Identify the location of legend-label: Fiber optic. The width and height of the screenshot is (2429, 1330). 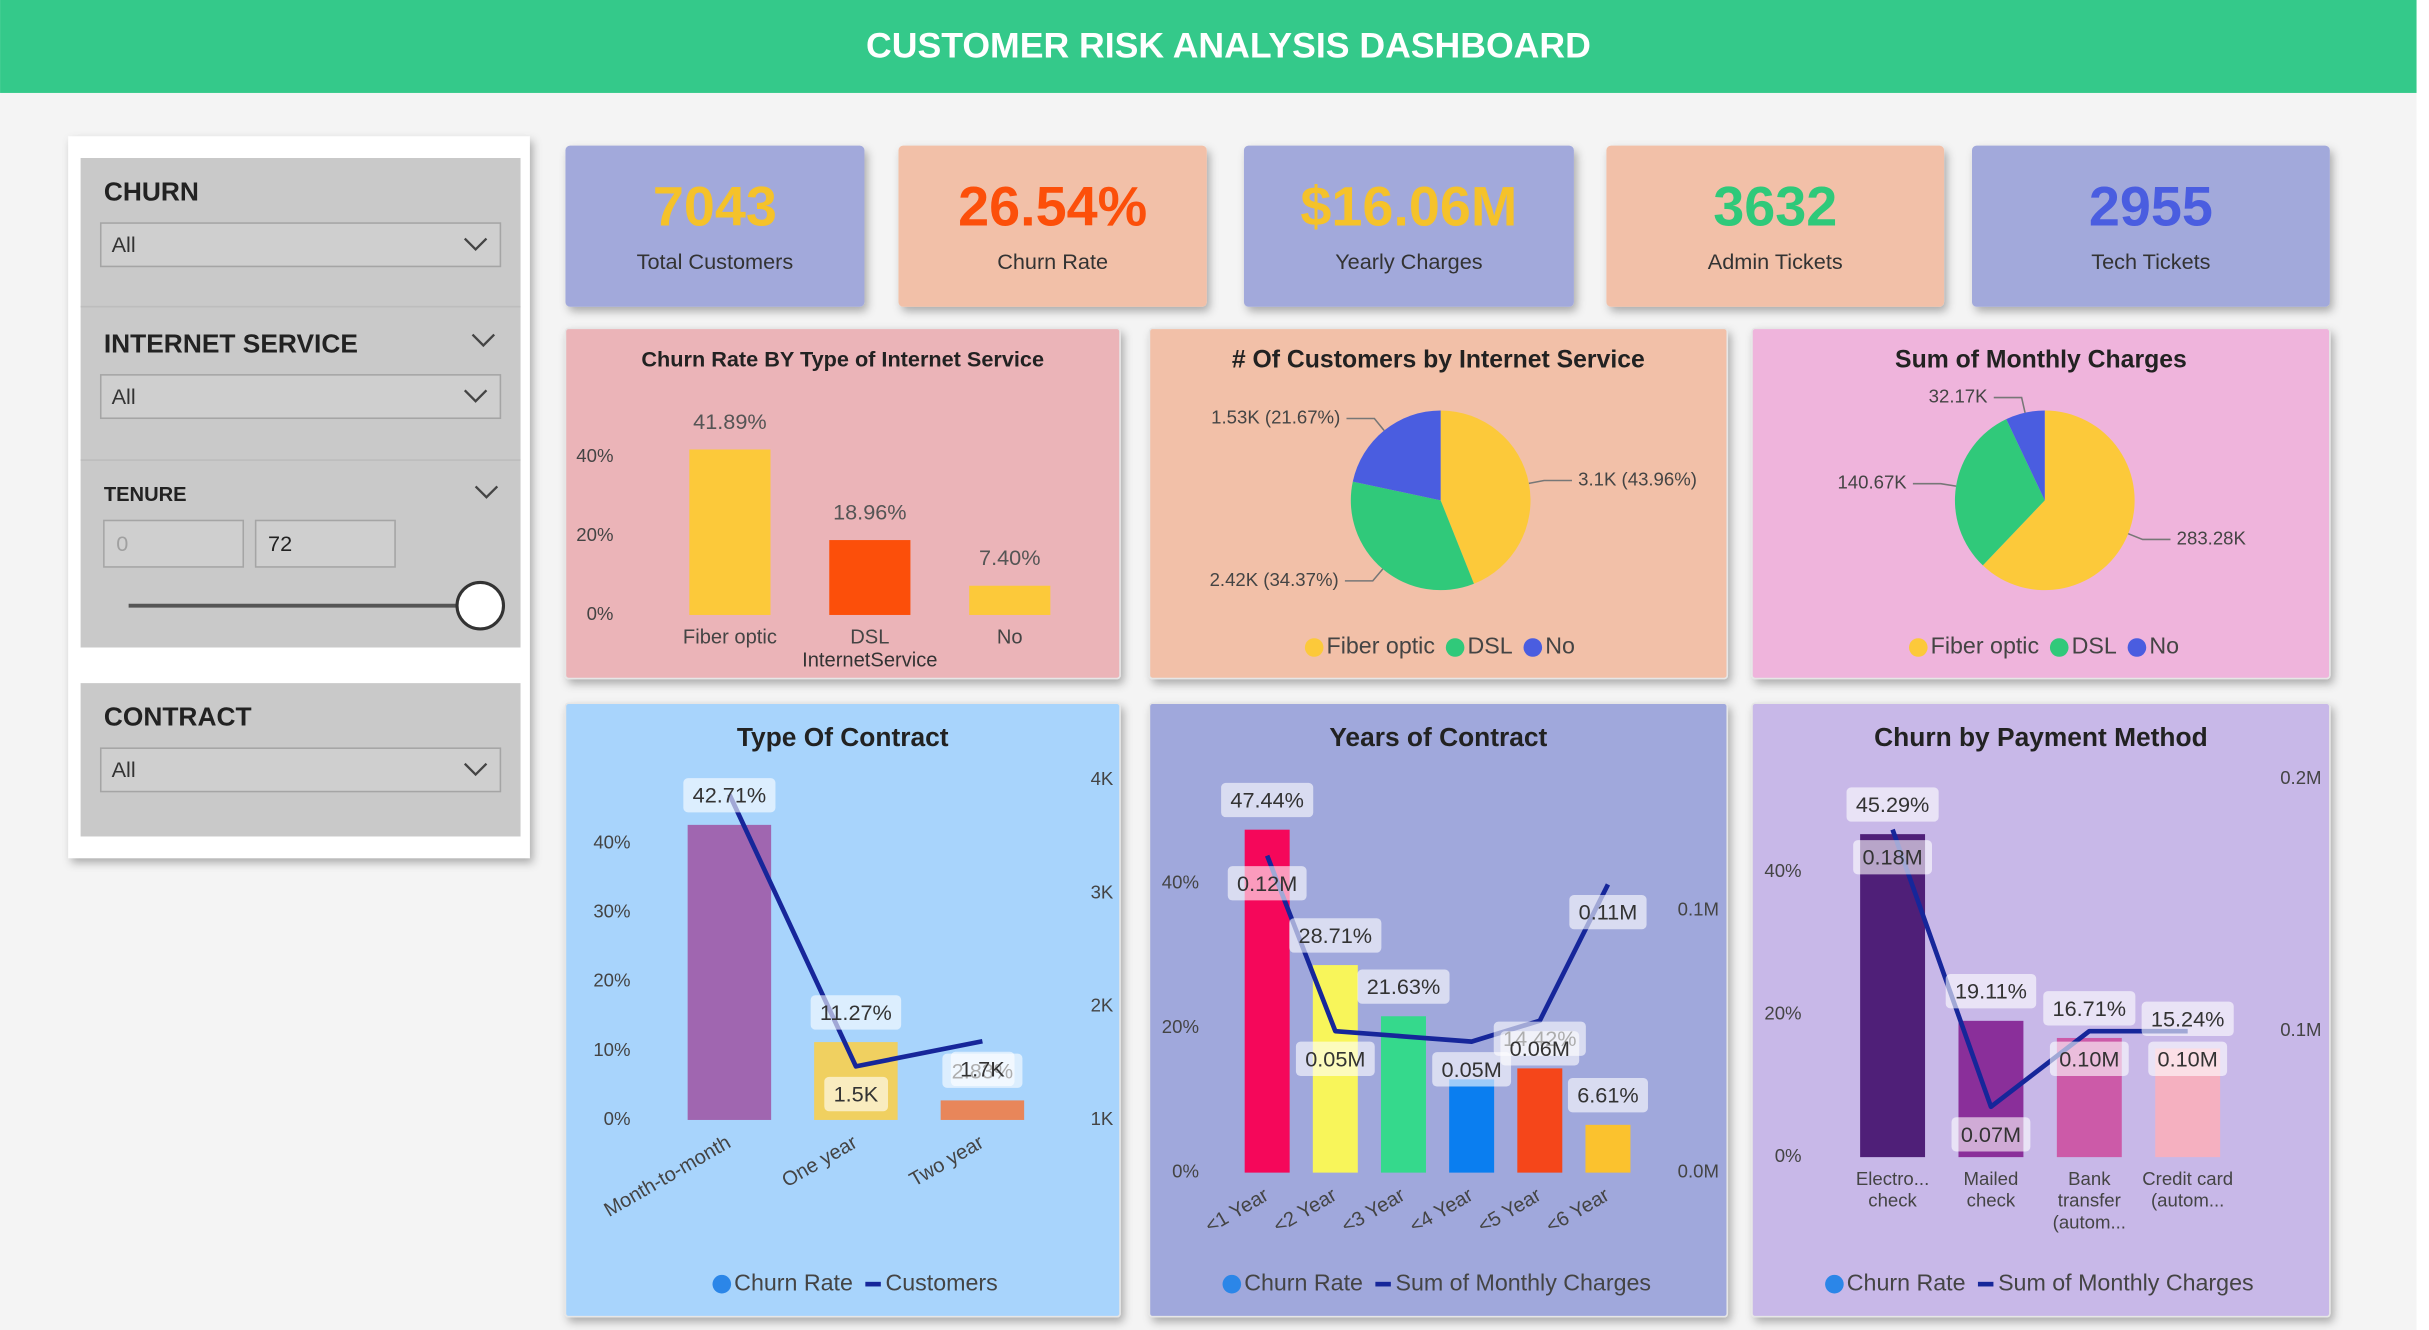
(1985, 646).